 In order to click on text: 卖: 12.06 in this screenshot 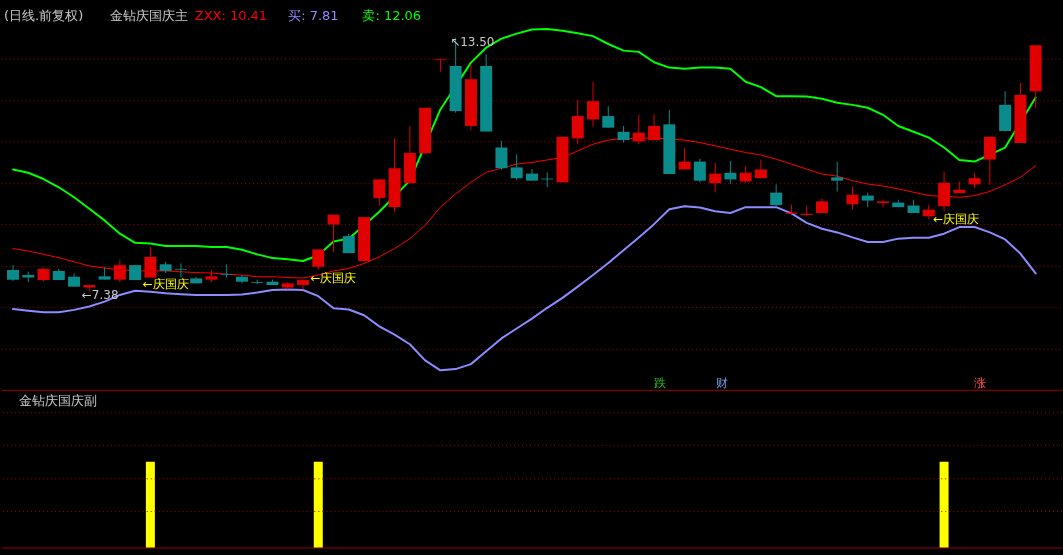, I will do `click(392, 16)`.